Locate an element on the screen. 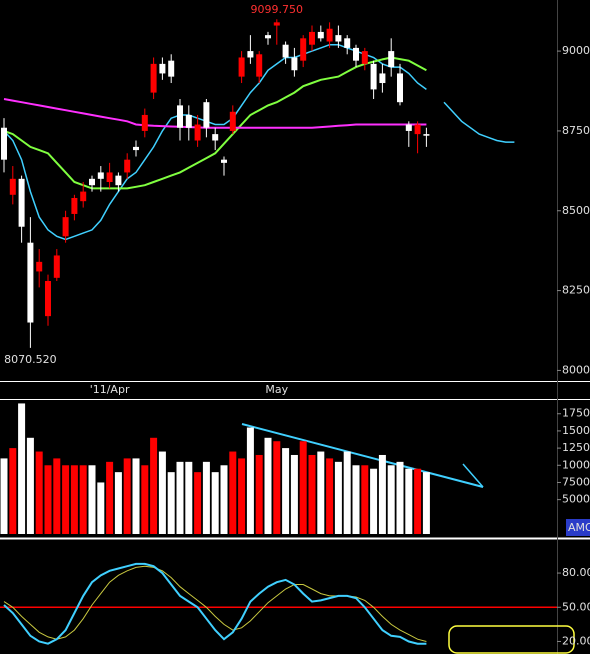  y-tick-label: 17500 is located at coordinates (576, 413).